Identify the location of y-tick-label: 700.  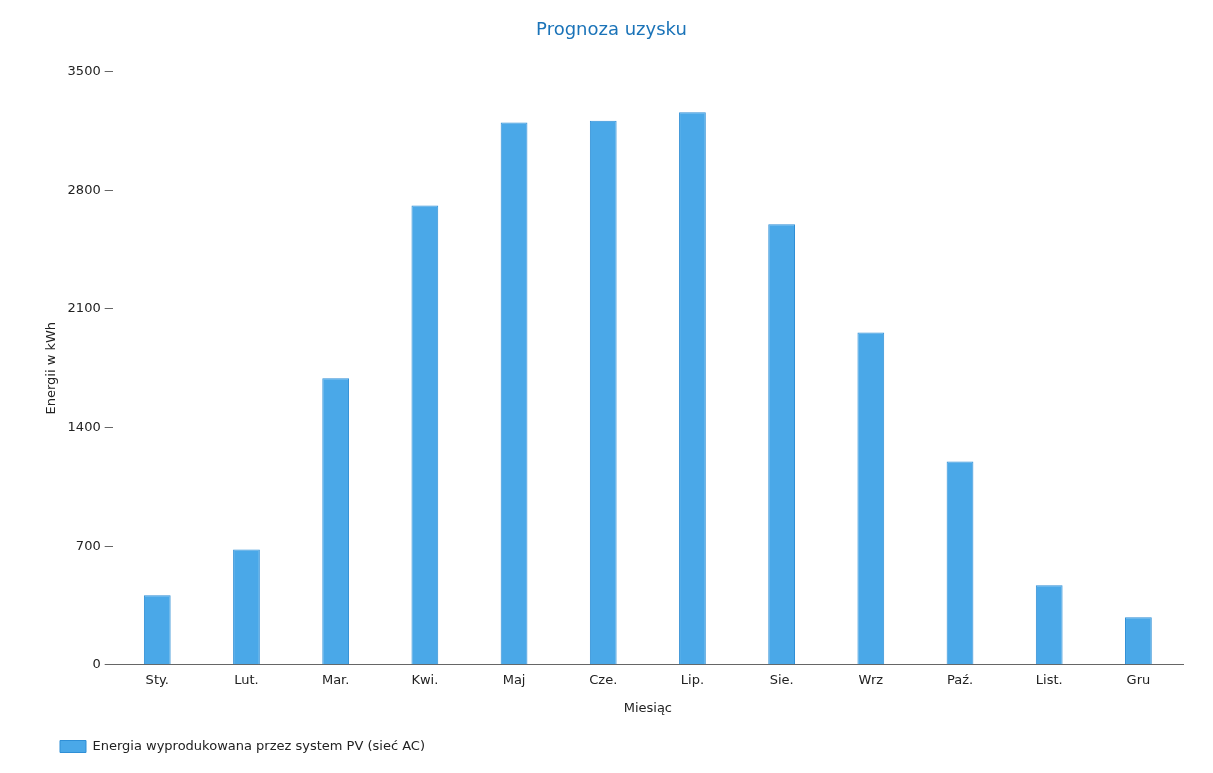
(88, 545).